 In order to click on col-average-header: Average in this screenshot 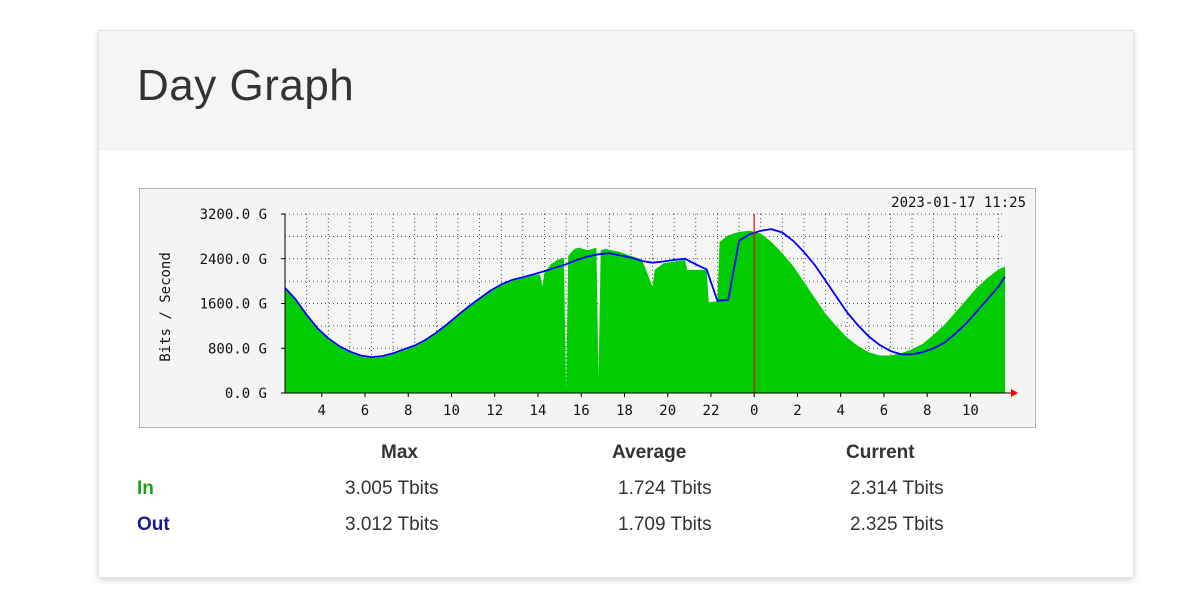, I will do `click(649, 452)`.